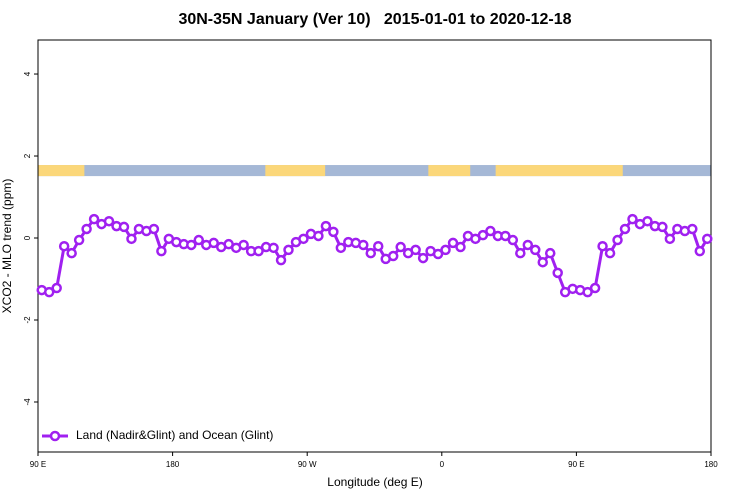 The width and height of the screenshot is (750, 500). Describe the element at coordinates (27, 237) in the screenshot. I see `y-tick-label: 0` at that location.